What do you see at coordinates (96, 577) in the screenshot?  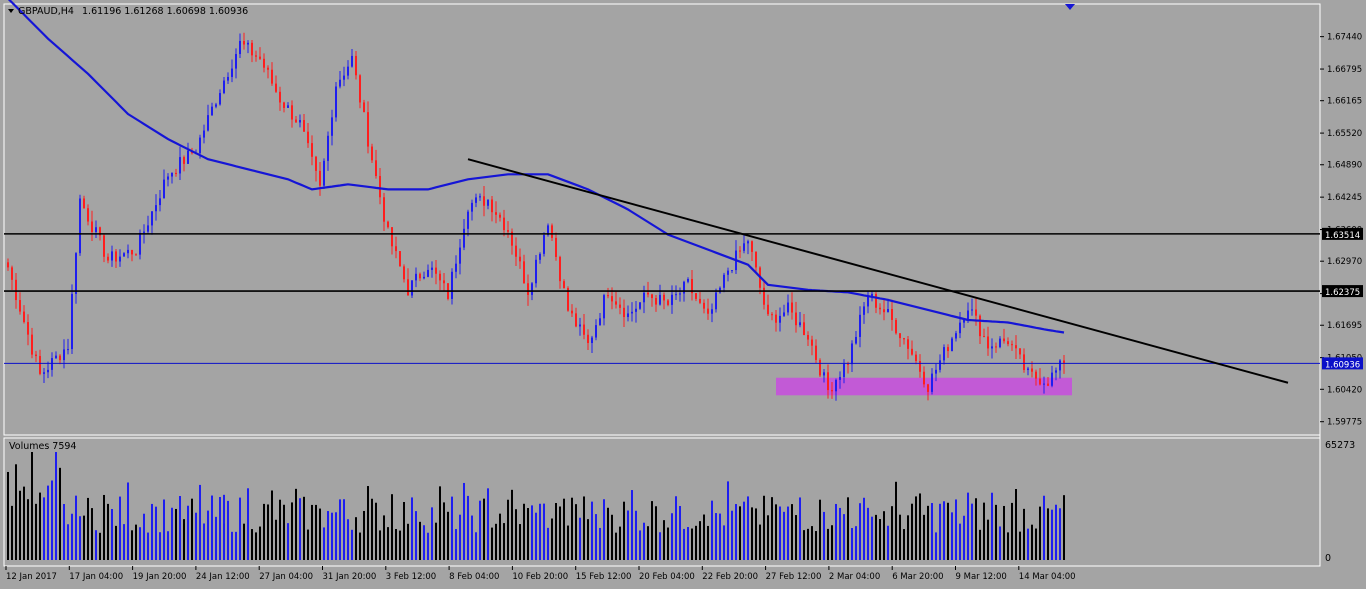 I see `time-tick-label: 17 Jan 04:00` at bounding box center [96, 577].